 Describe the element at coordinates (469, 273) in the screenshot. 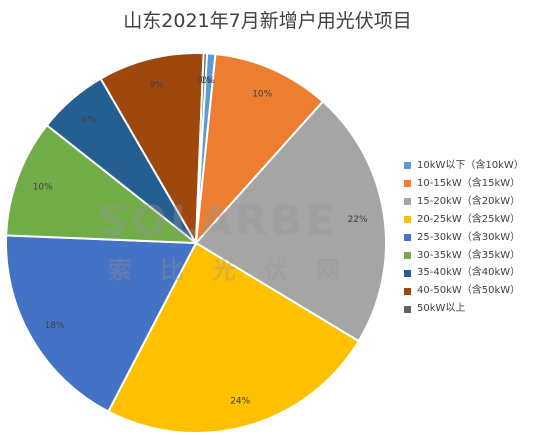

I see `legend-label-6: 35-40kW（含40kW）` at that location.